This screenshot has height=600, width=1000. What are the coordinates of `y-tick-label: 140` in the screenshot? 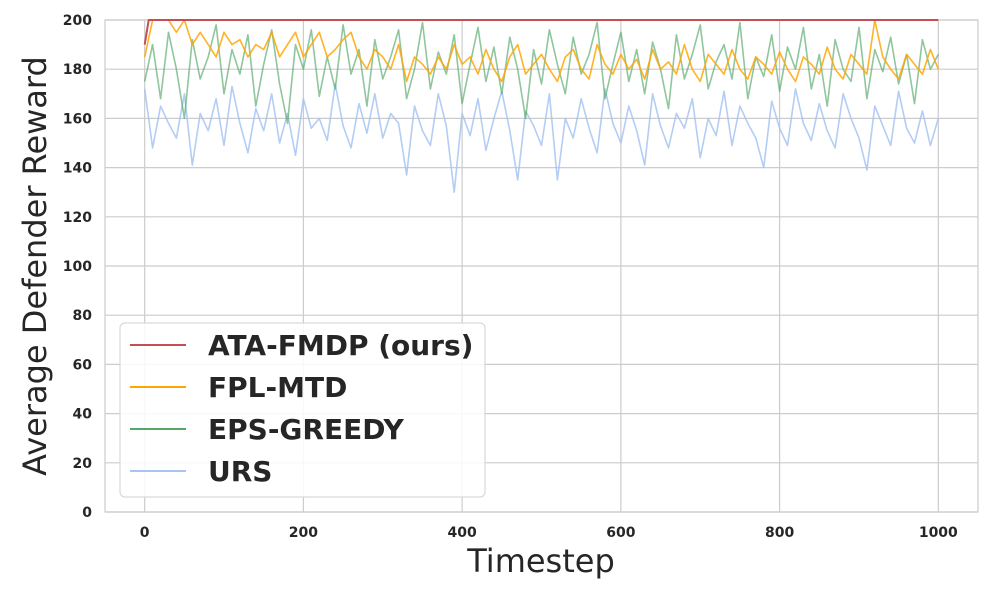 It's located at (77, 169).